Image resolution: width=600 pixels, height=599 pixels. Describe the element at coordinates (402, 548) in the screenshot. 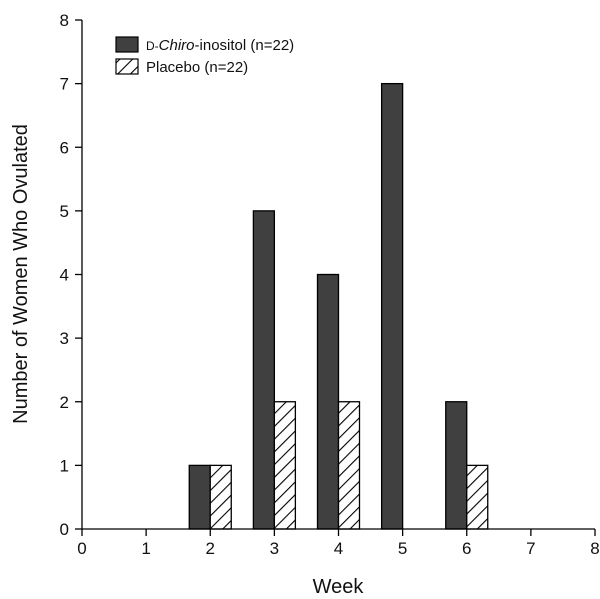

I see `x-tick-label: 5` at that location.